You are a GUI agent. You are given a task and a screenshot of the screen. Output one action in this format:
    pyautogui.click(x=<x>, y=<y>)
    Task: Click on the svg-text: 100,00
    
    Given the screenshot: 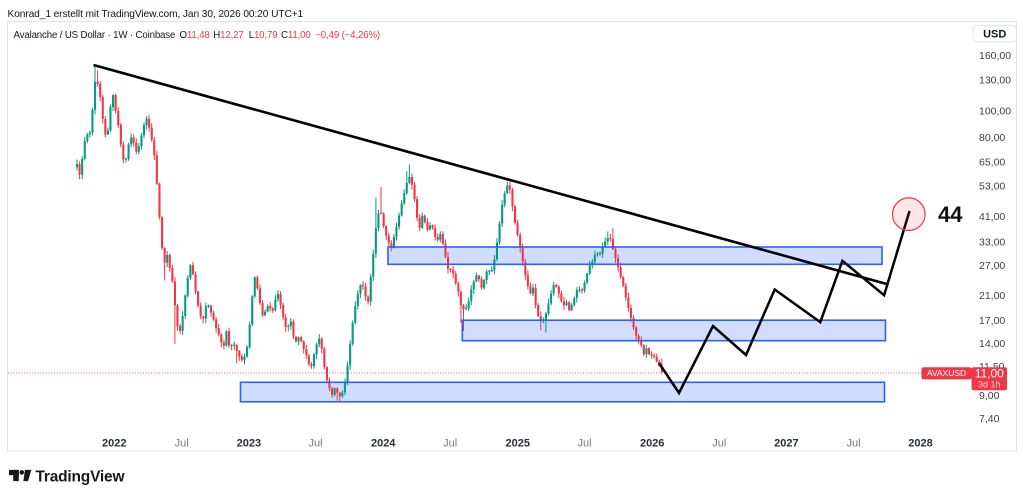 What is the action you would take?
    pyautogui.click(x=995, y=112)
    